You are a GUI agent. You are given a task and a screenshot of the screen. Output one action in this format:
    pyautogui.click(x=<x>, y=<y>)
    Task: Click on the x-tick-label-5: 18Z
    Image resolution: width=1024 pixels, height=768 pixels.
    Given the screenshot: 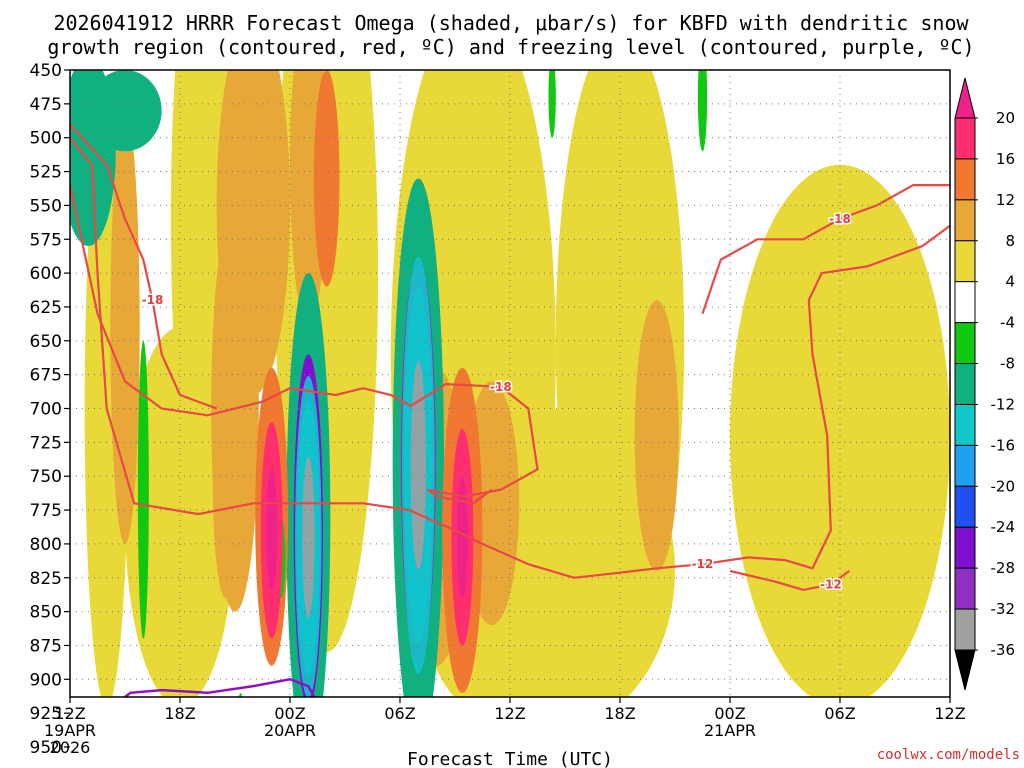 What is the action you would take?
    pyautogui.click(x=619, y=713)
    